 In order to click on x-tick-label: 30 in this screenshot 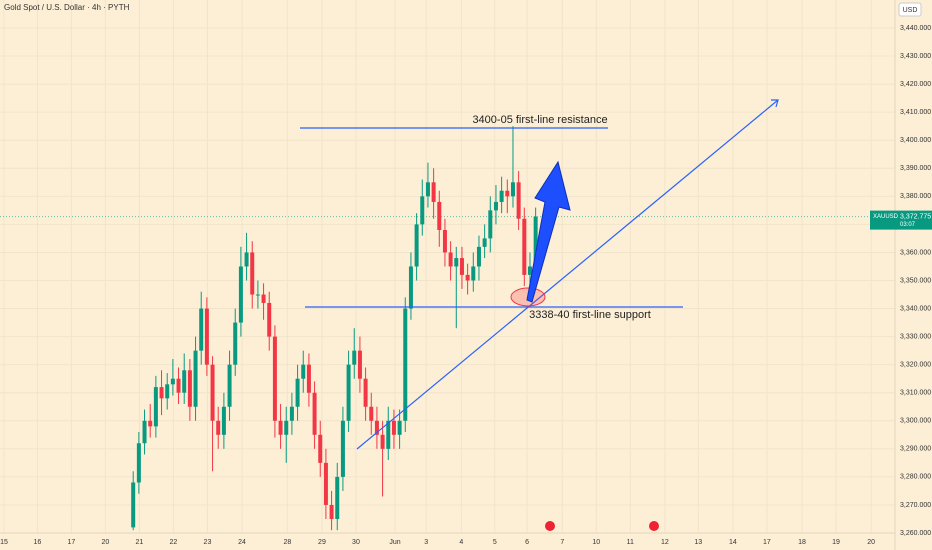, I will do `click(356, 542)`.